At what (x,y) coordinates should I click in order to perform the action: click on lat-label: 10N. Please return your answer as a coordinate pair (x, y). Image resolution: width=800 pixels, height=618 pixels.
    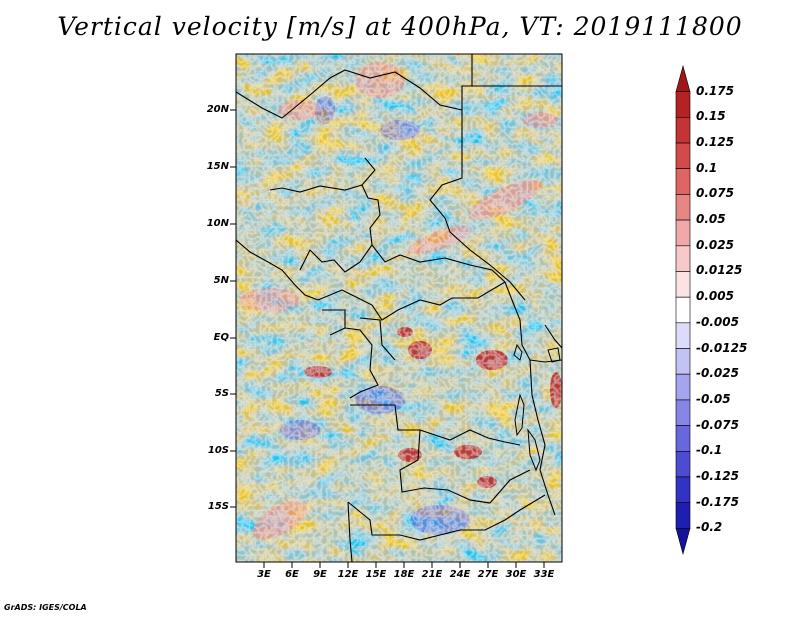
    Looking at the image, I should click on (217, 223).